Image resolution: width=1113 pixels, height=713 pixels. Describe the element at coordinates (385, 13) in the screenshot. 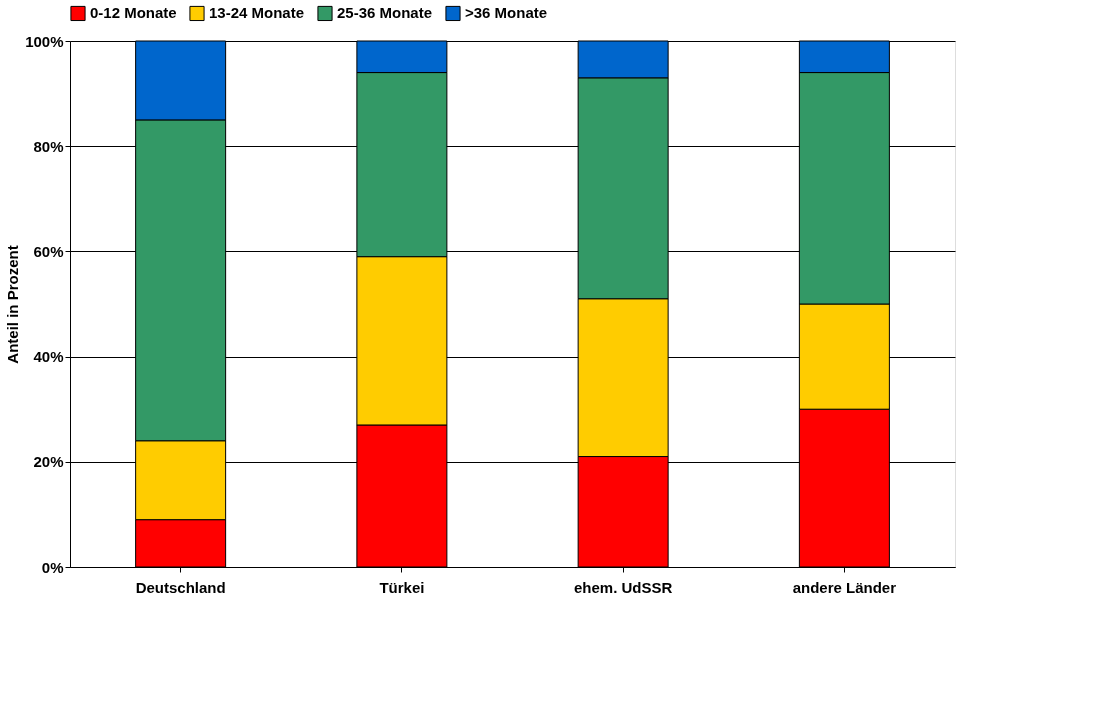

I see `legend-label: 25-36 Monate` at that location.